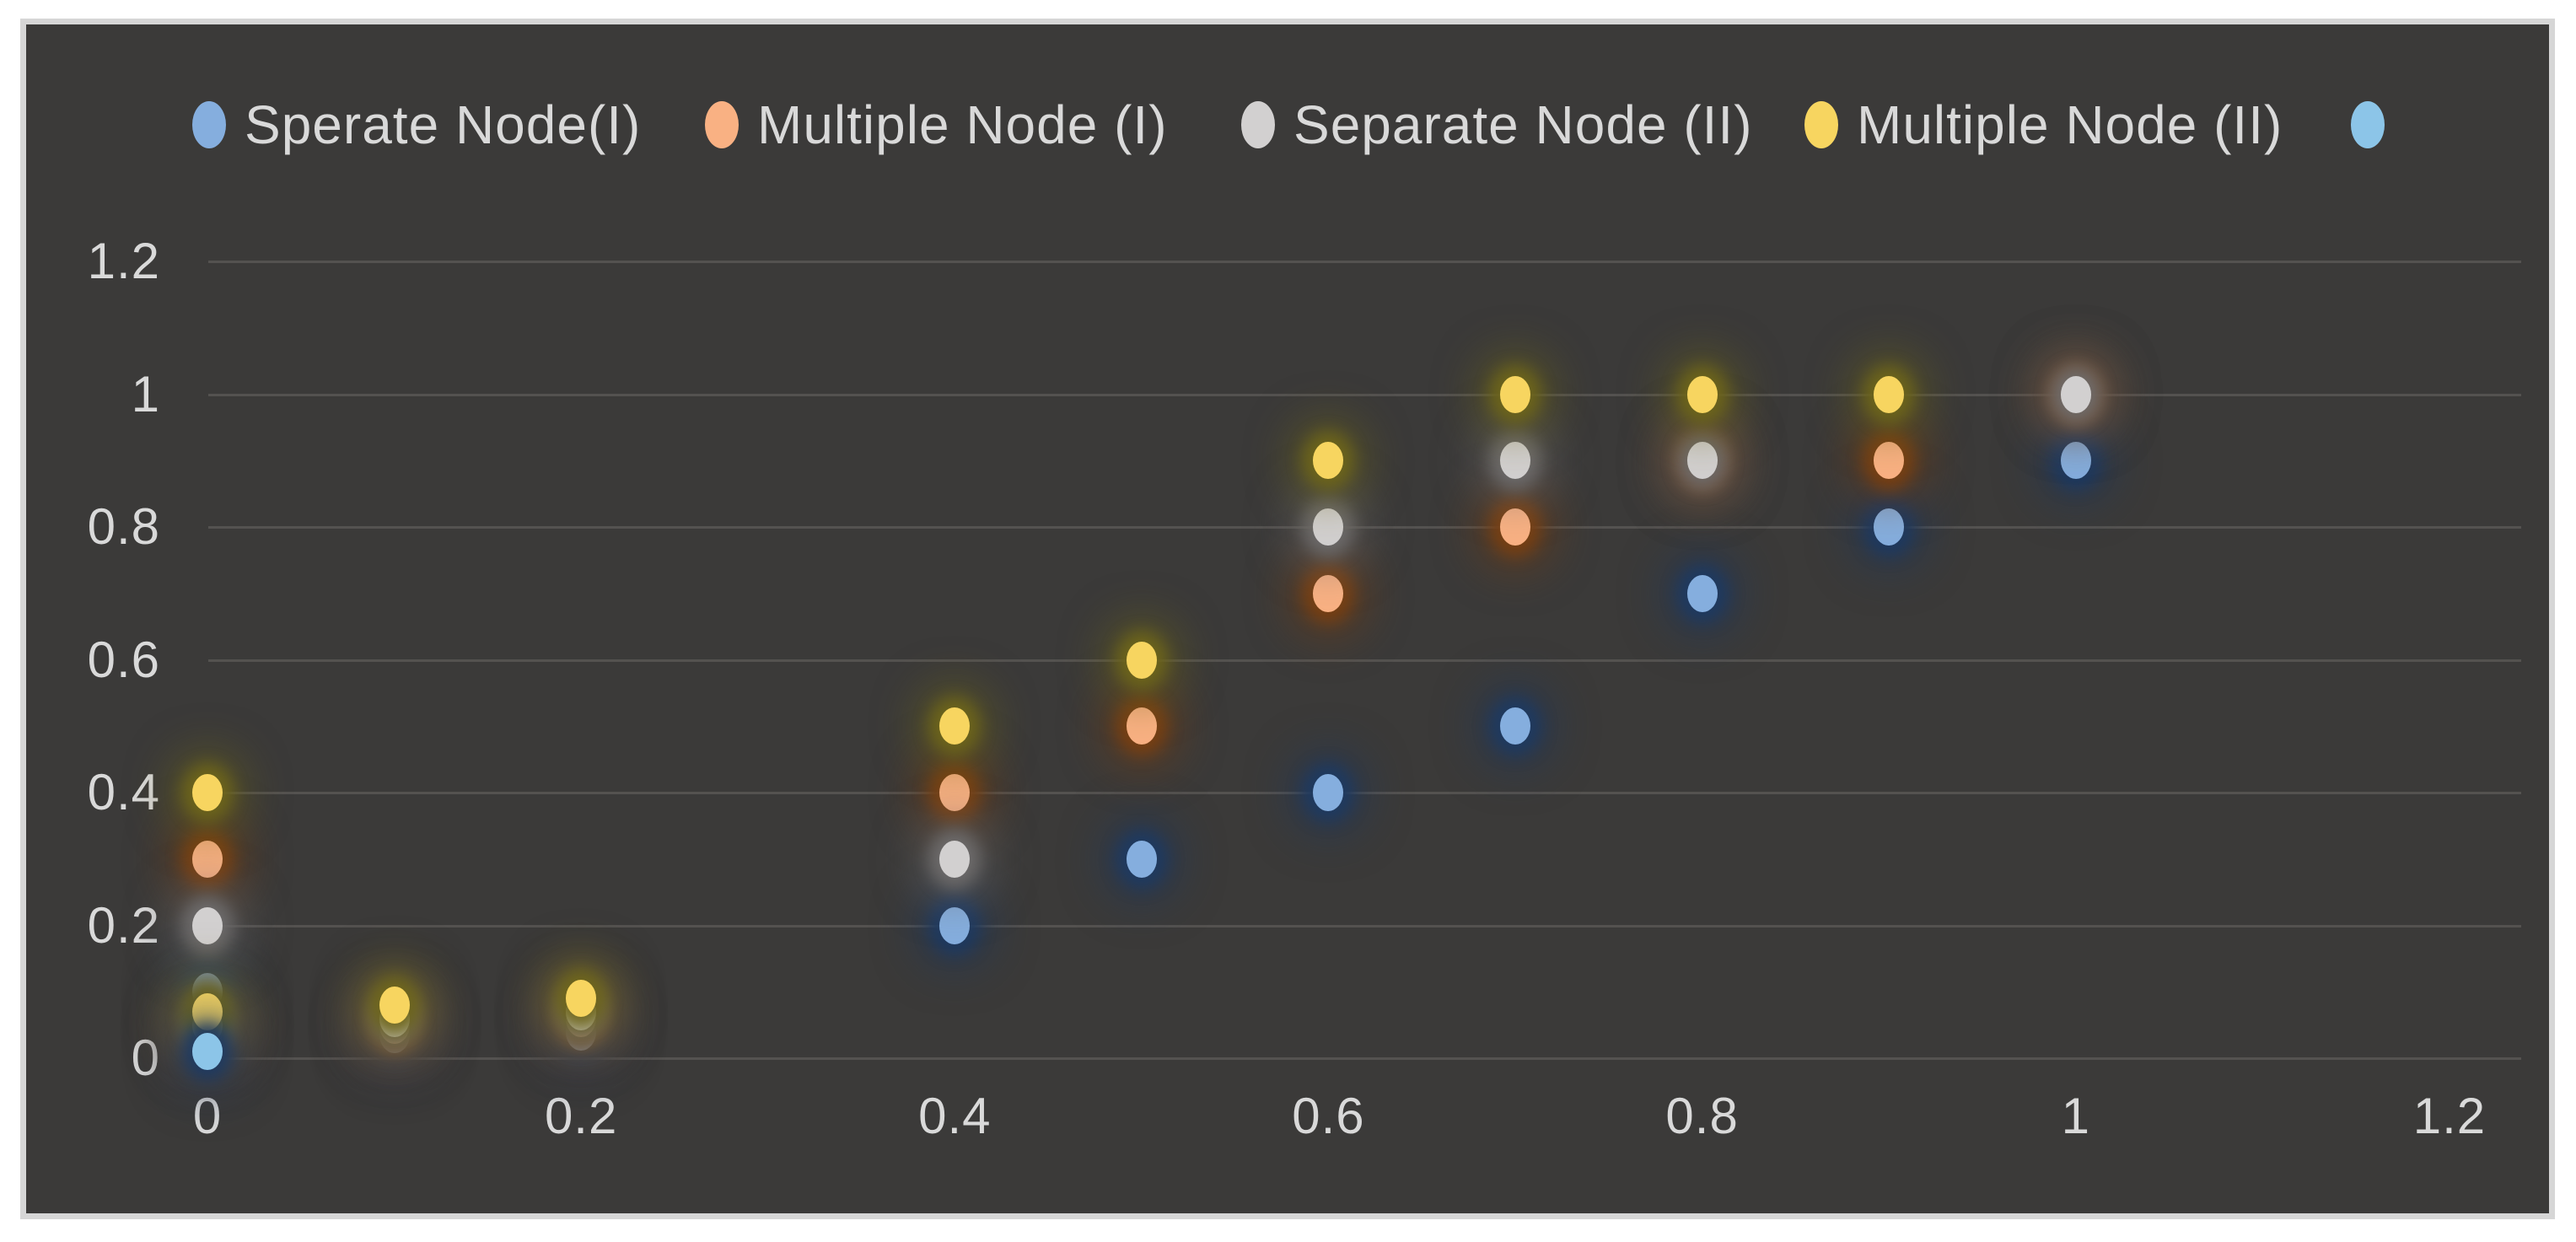 The width and height of the screenshot is (2576, 1242). What do you see at coordinates (1523, 124) in the screenshot?
I see `legend-label: Separate Node (II)` at bounding box center [1523, 124].